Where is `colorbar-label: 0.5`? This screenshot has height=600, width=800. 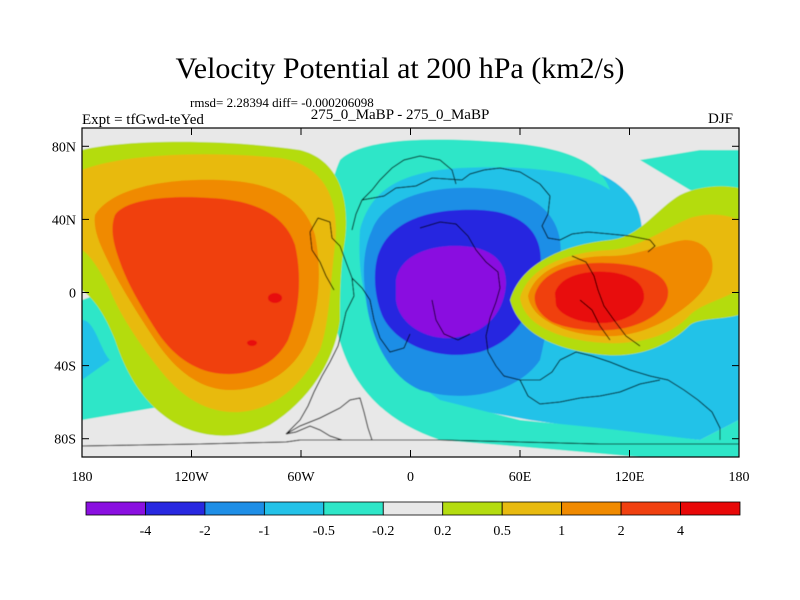 colorbar-label: 0.5 is located at coordinates (502, 531).